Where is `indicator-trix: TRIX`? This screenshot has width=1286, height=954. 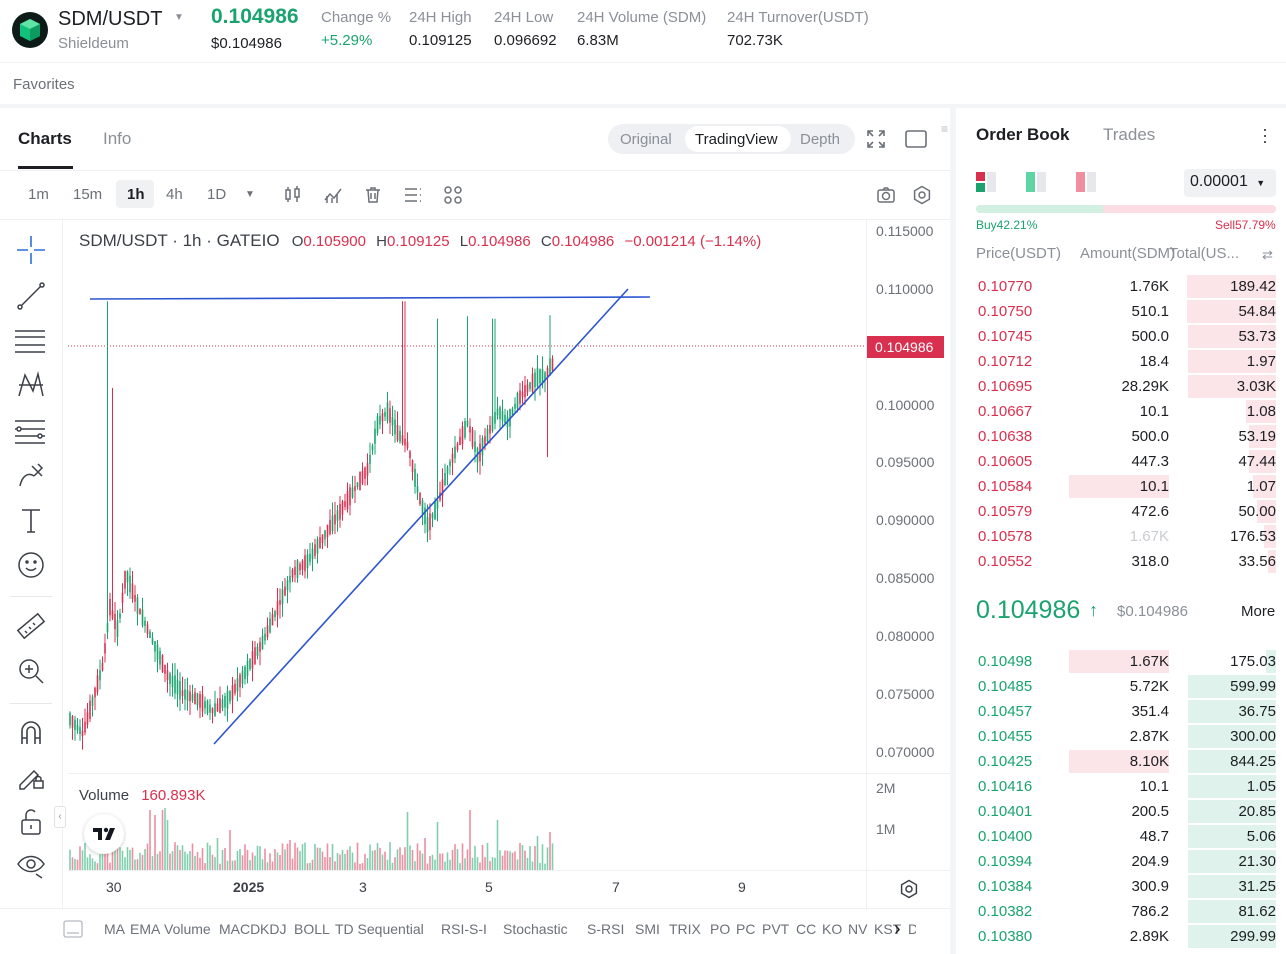 indicator-trix: TRIX is located at coordinates (685, 929).